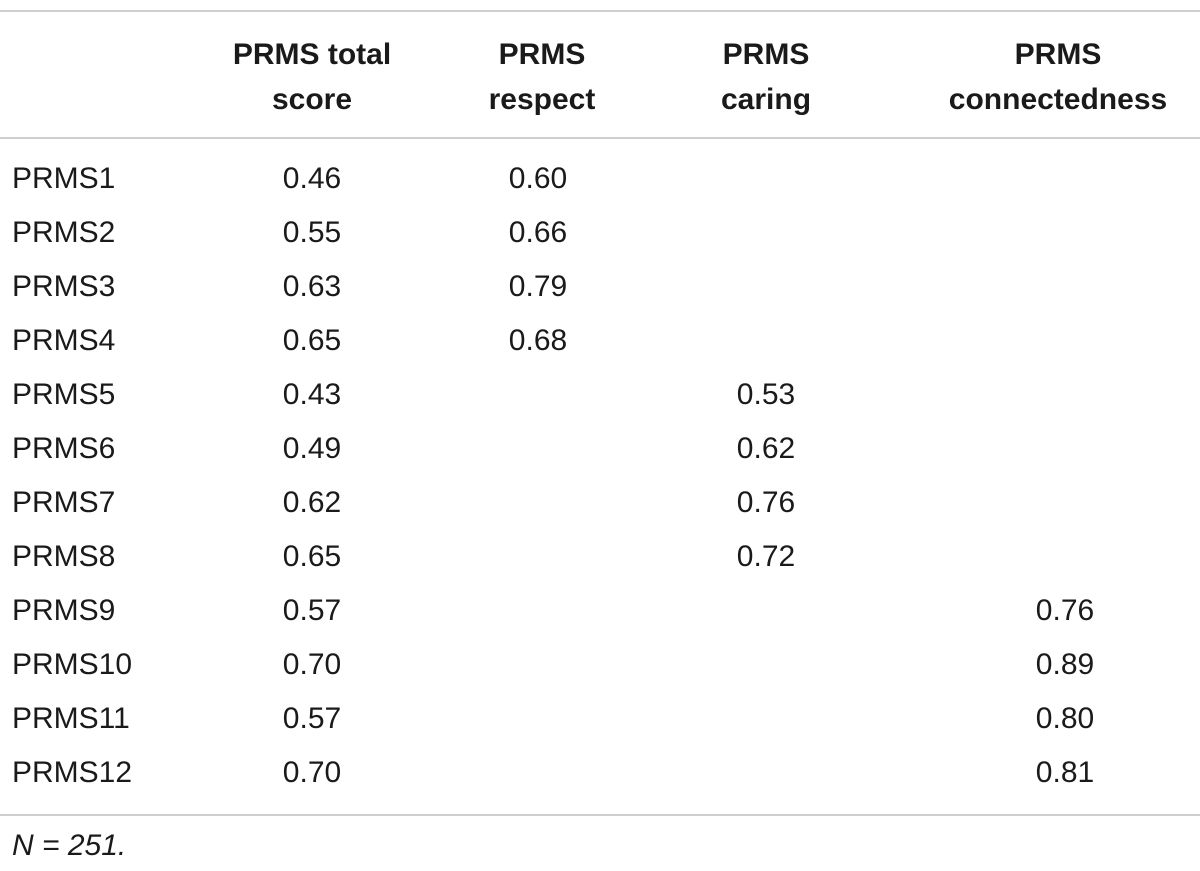  What do you see at coordinates (538, 232) in the screenshot?
I see `respect-value: 0.66` at bounding box center [538, 232].